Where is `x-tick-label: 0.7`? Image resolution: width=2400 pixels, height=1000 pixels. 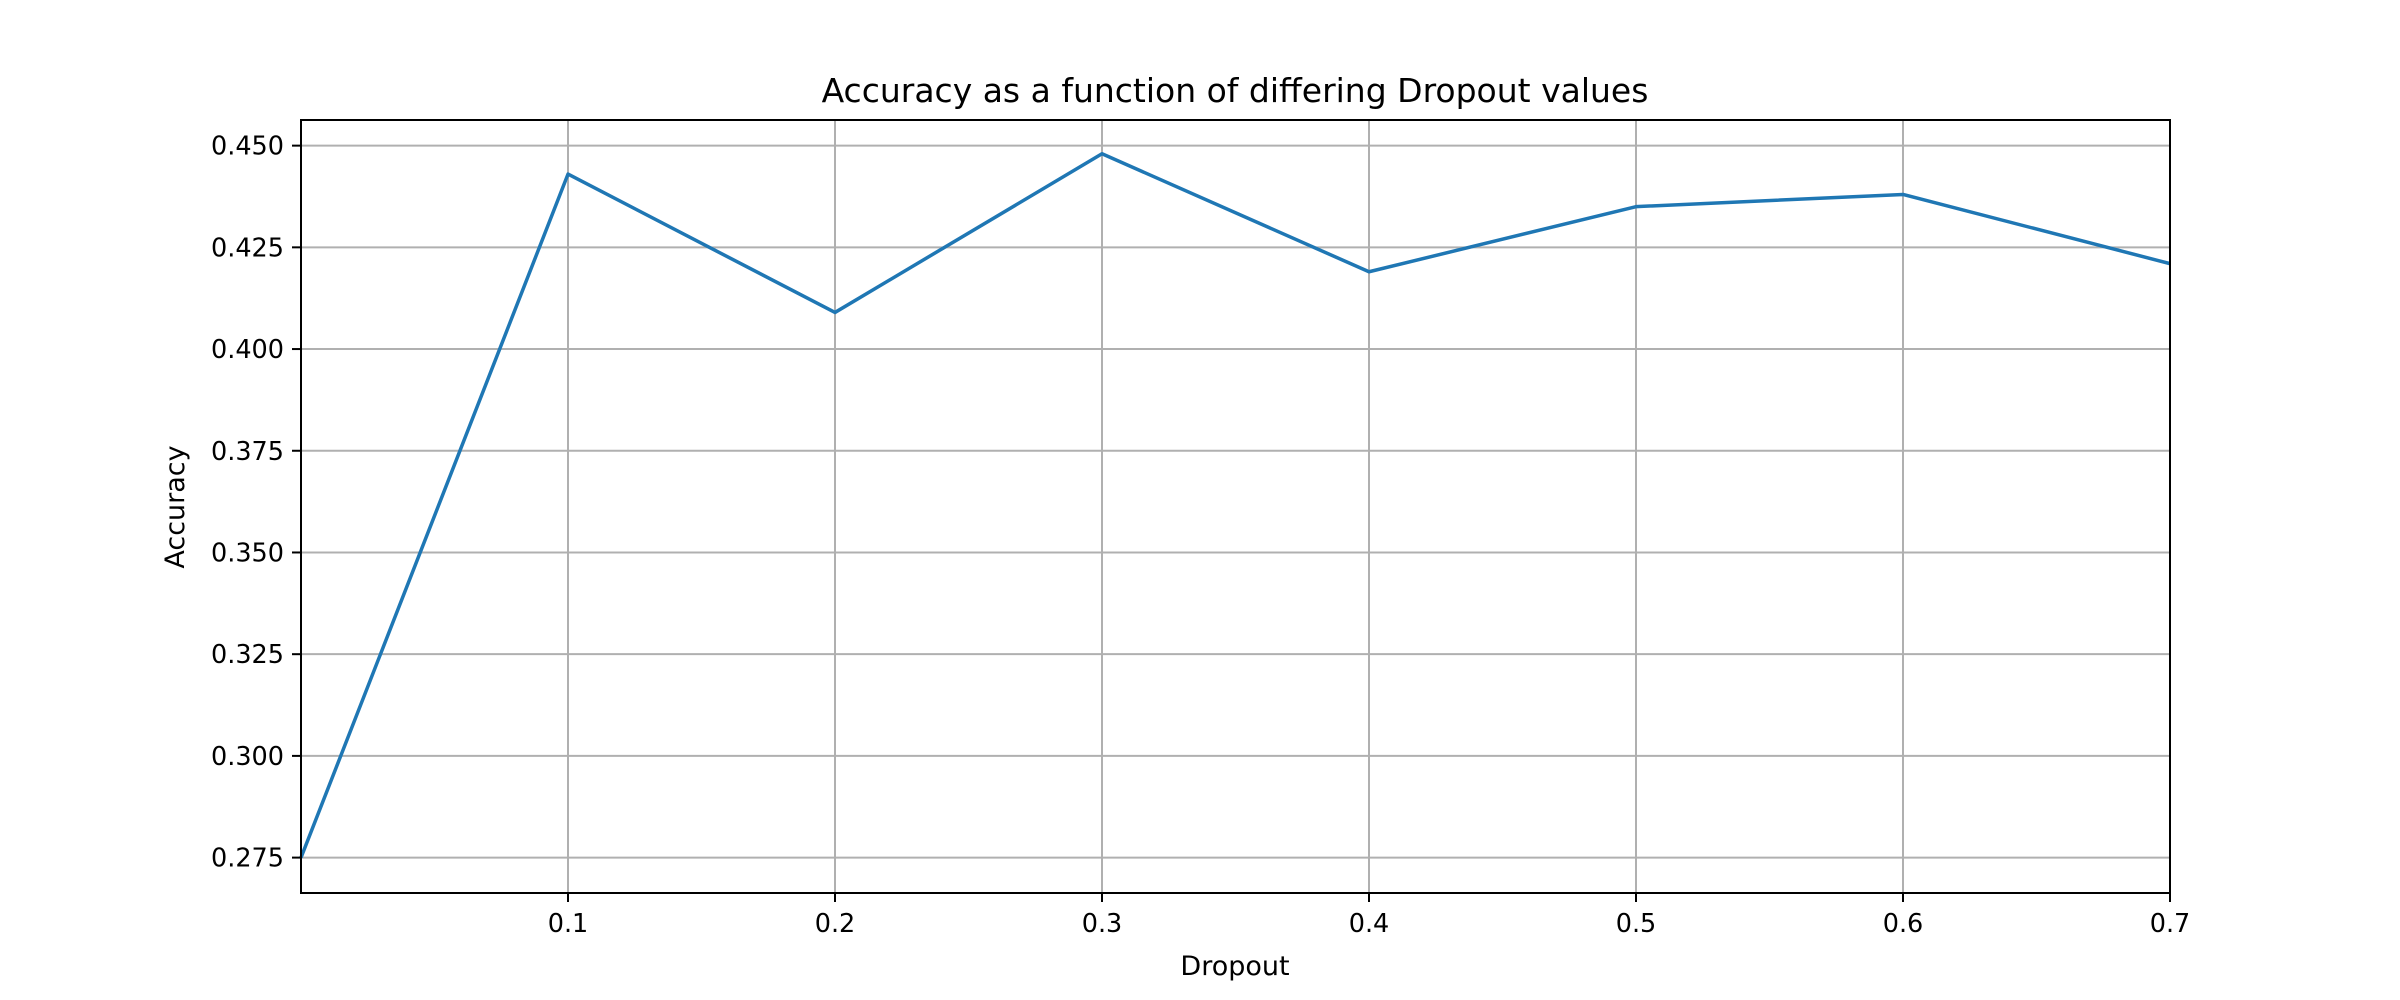 x-tick-label: 0.7 is located at coordinates (2170, 924).